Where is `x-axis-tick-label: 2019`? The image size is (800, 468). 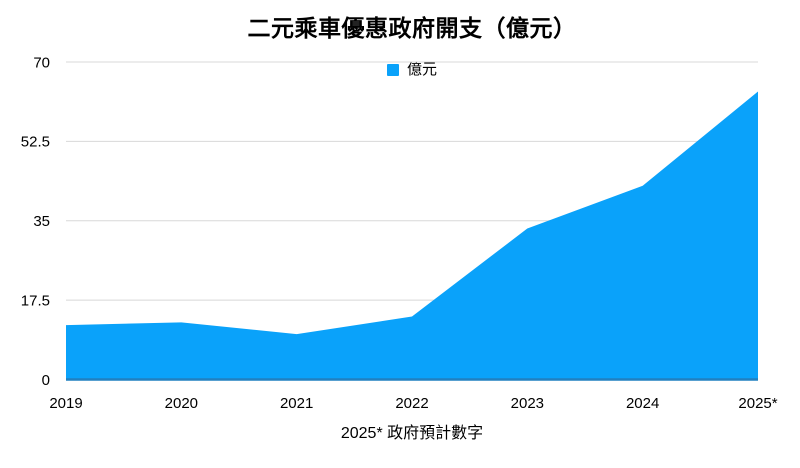 x-axis-tick-label: 2019 is located at coordinates (65, 403).